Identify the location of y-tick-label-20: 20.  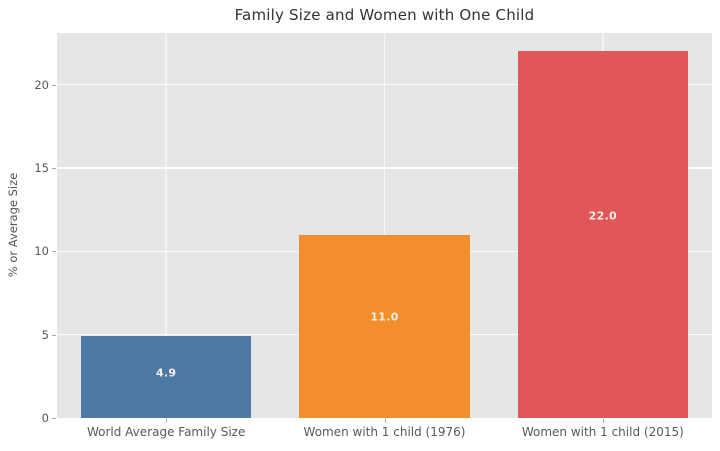
(41, 84).